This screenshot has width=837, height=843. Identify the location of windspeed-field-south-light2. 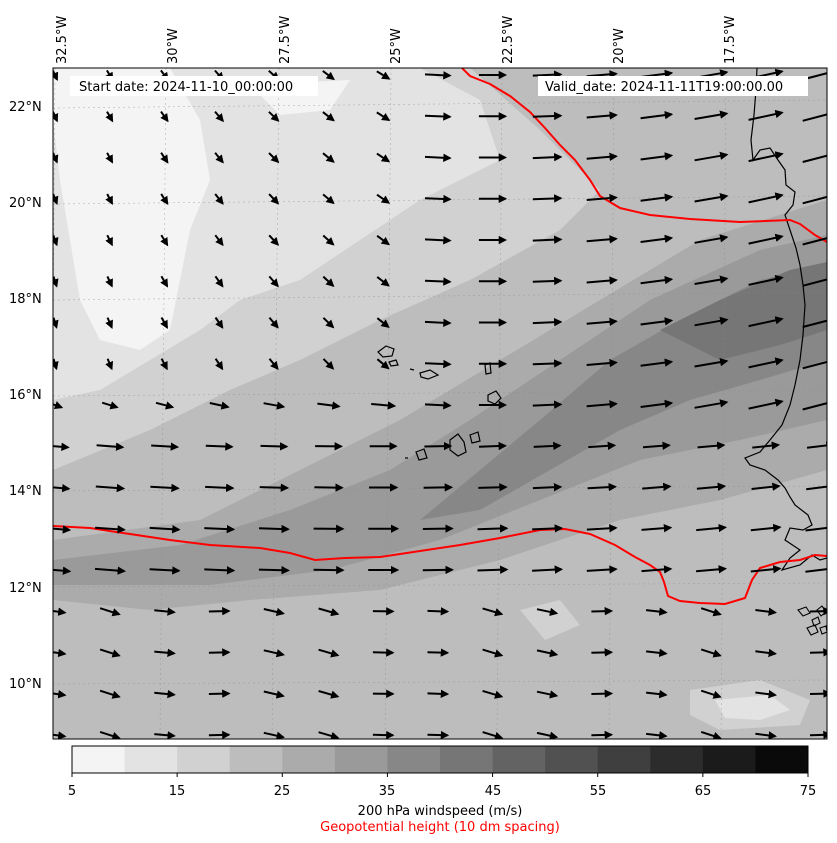
(752, 707).